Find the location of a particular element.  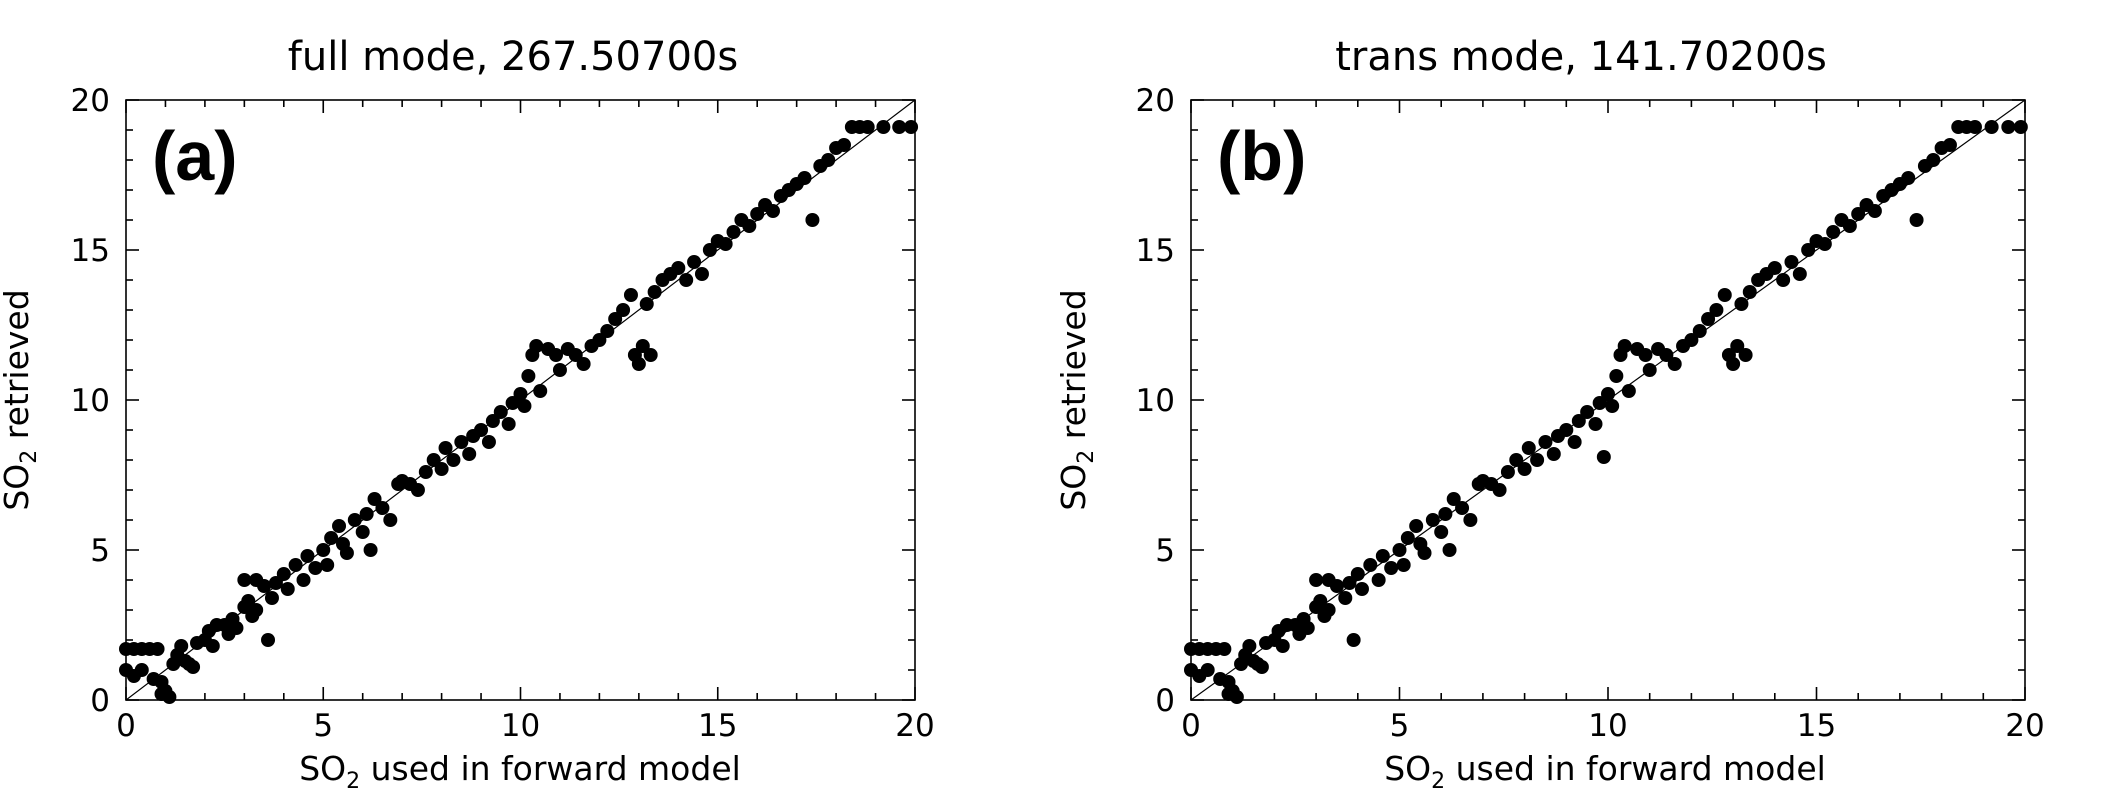

panel-b-label: (b) is located at coordinates (1261, 156).